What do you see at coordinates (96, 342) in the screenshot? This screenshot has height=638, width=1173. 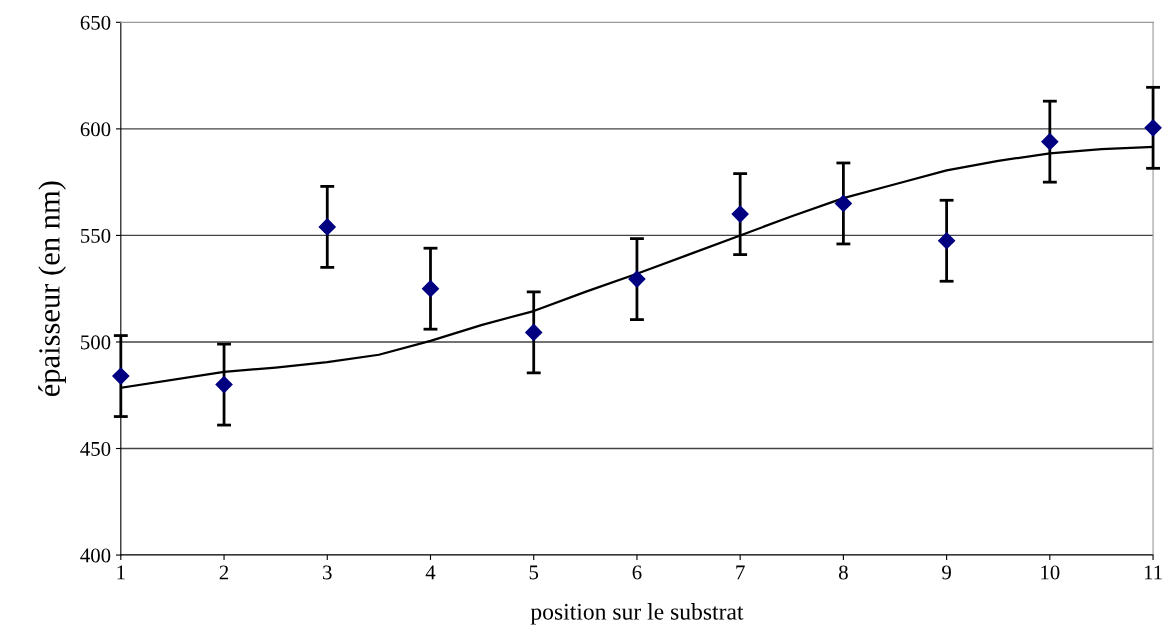 I see `y-tick-label: 500` at bounding box center [96, 342].